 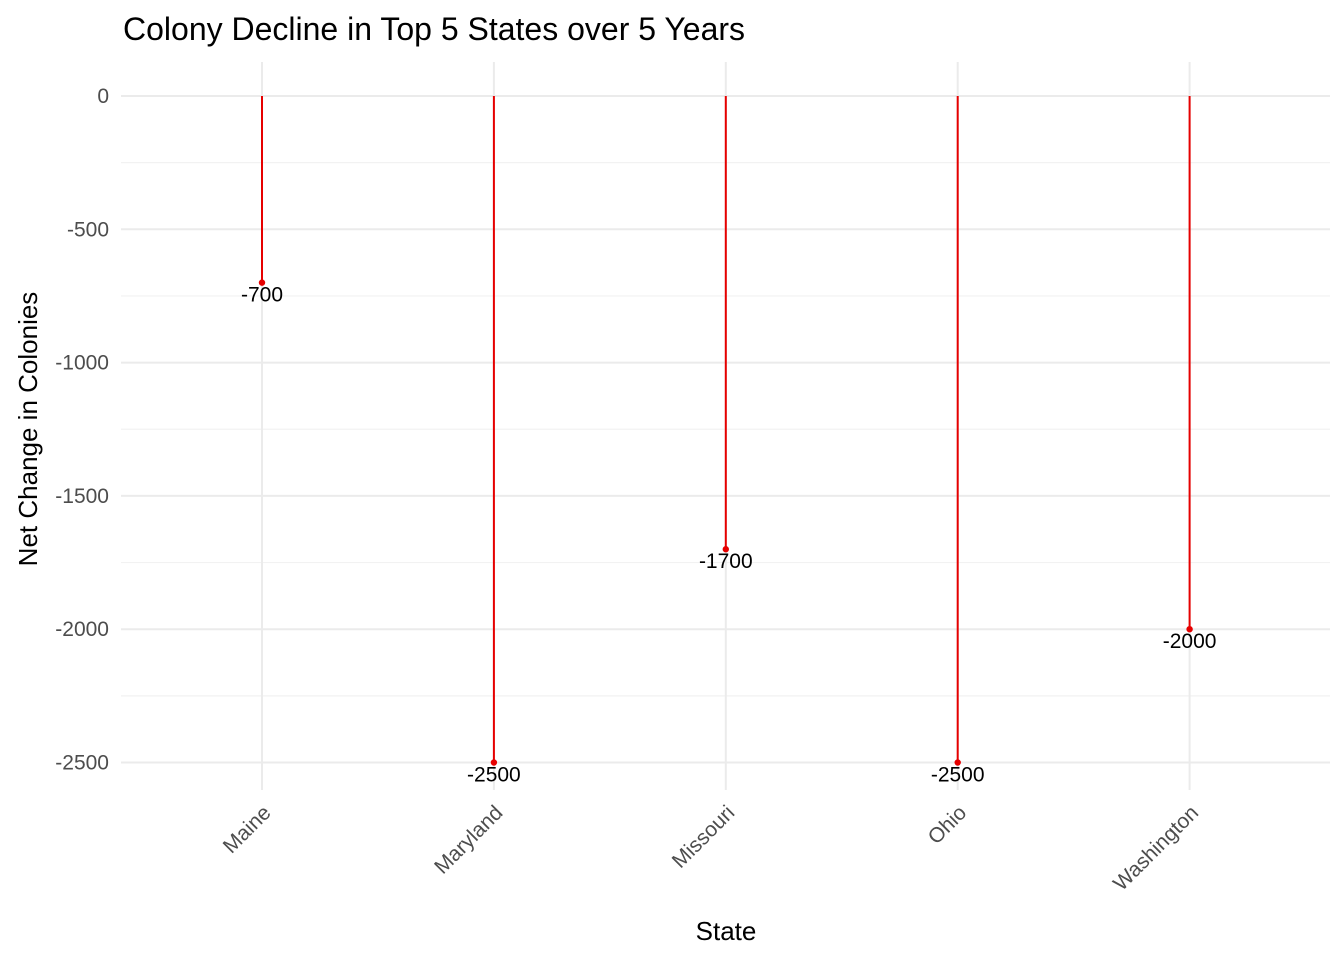 I want to click on x-axis-title: State, so click(x=726, y=931).